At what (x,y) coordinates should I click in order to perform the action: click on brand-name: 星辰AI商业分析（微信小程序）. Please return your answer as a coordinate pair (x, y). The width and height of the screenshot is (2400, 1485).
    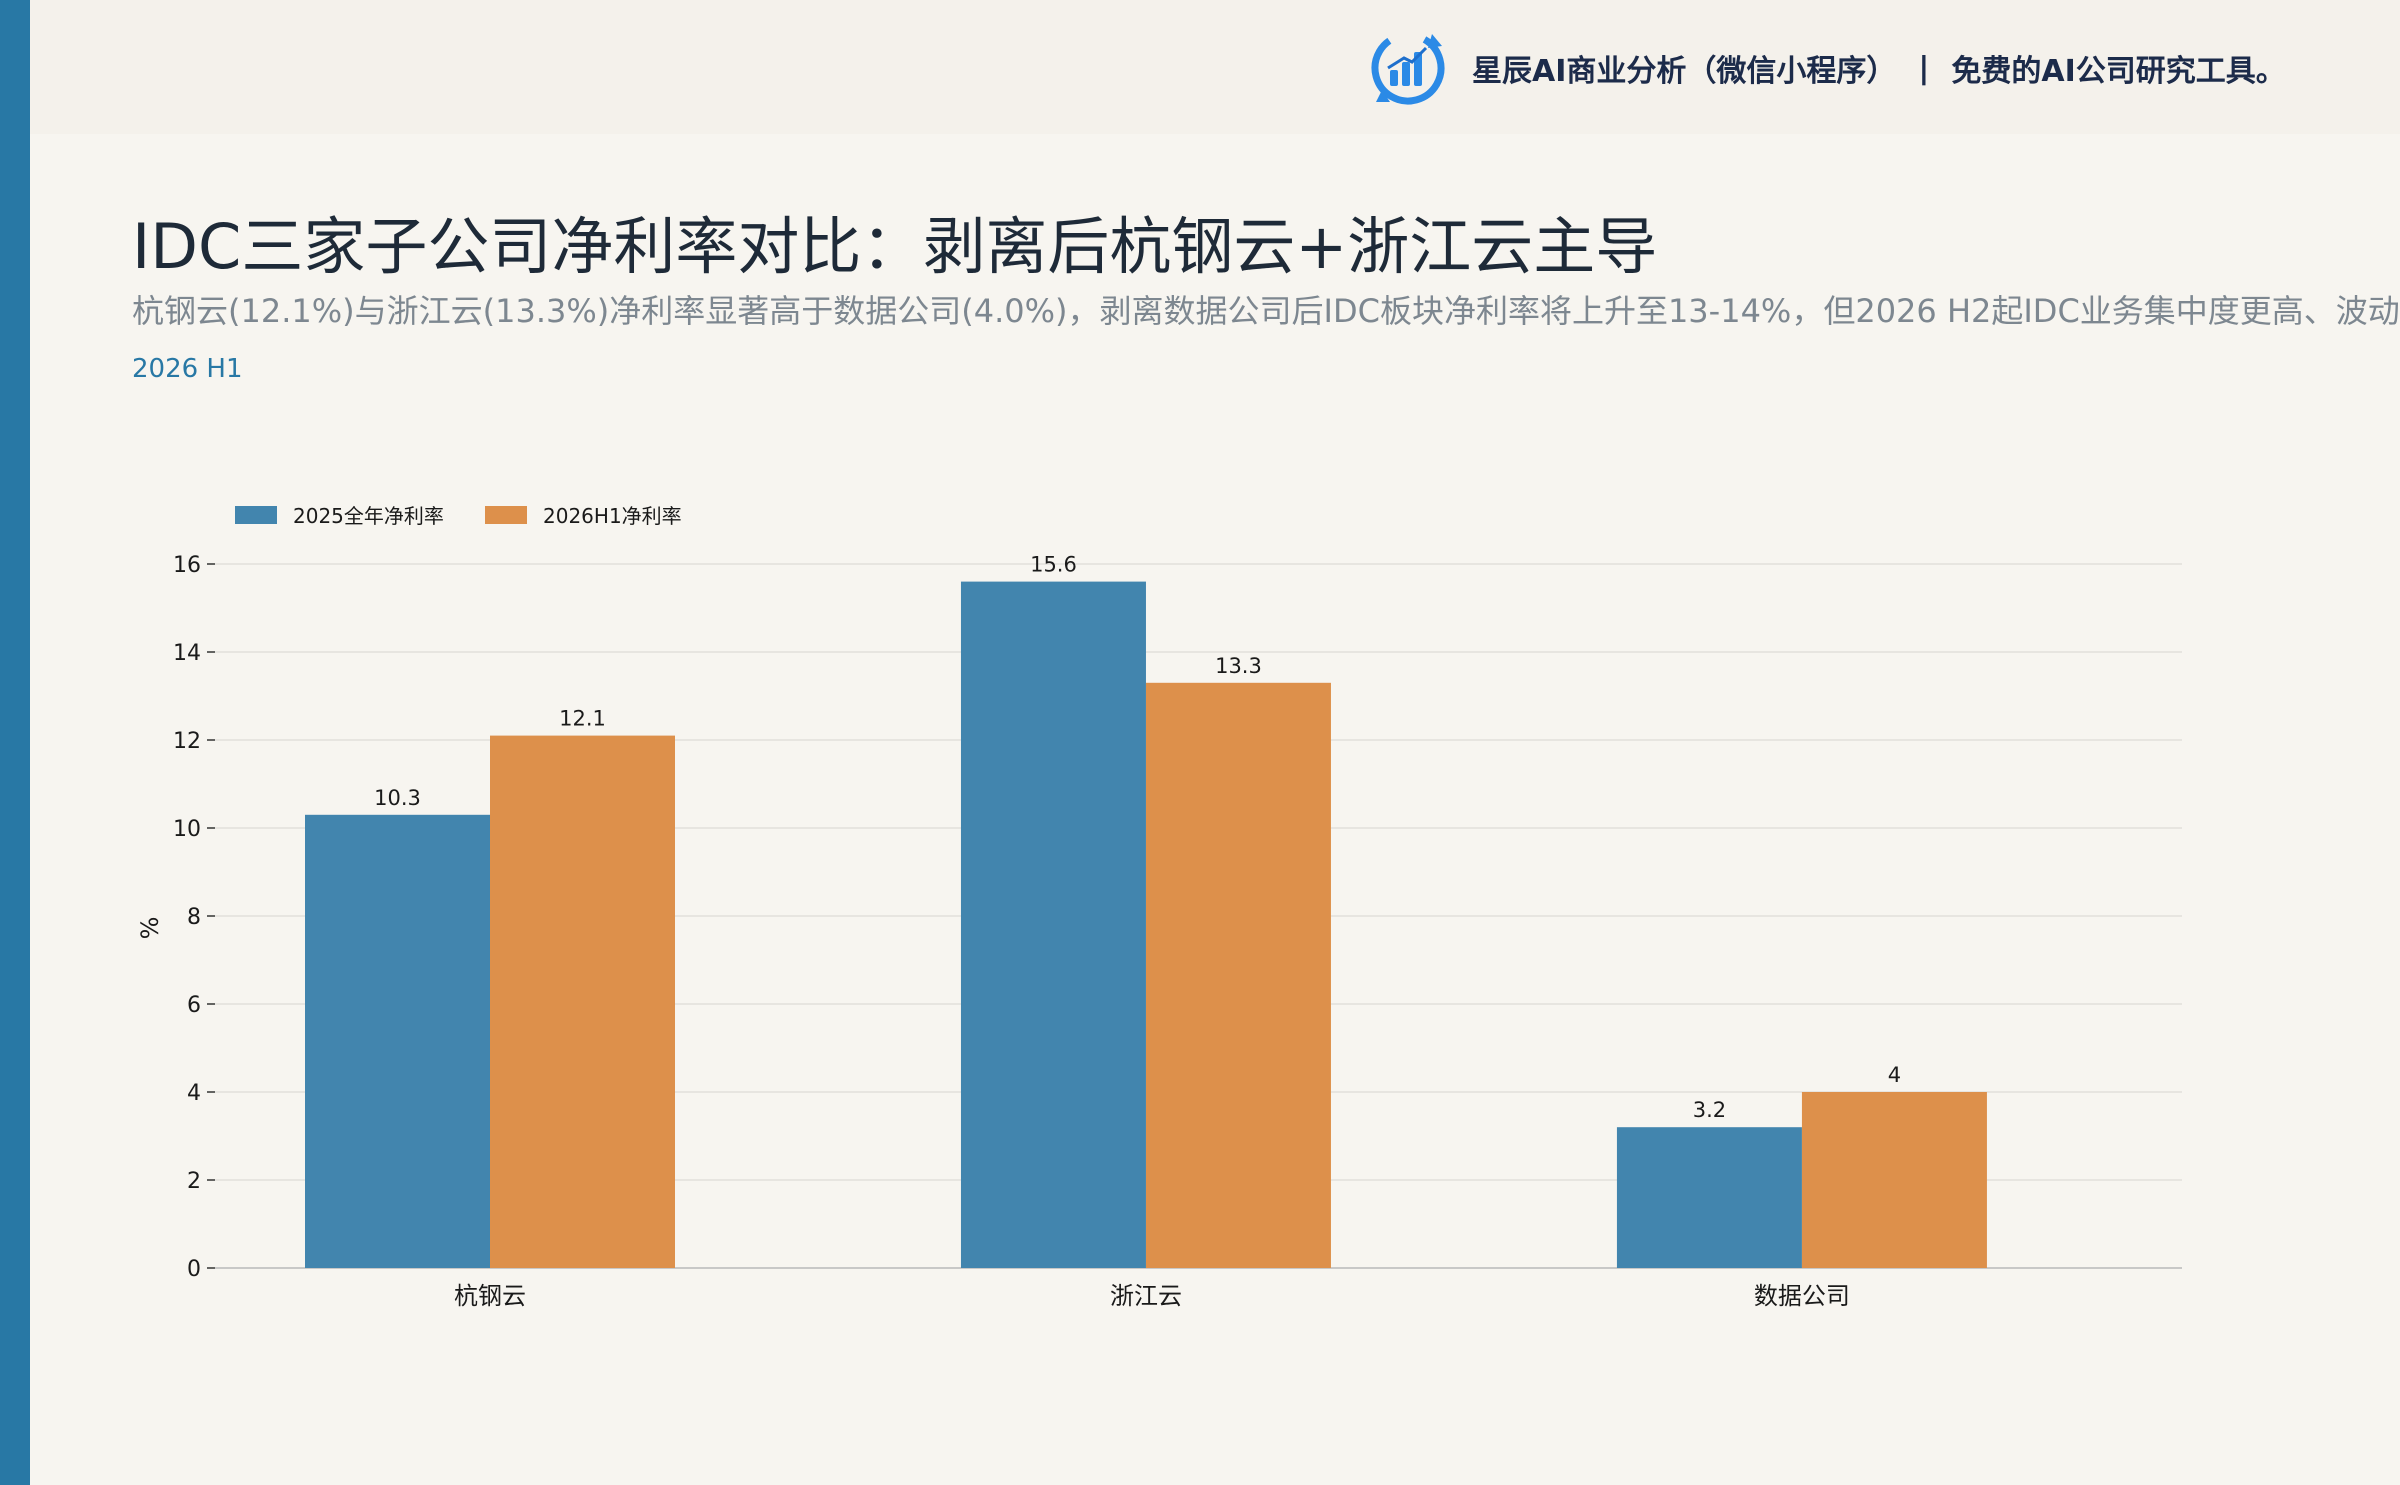
    Looking at the image, I should click on (1684, 71).